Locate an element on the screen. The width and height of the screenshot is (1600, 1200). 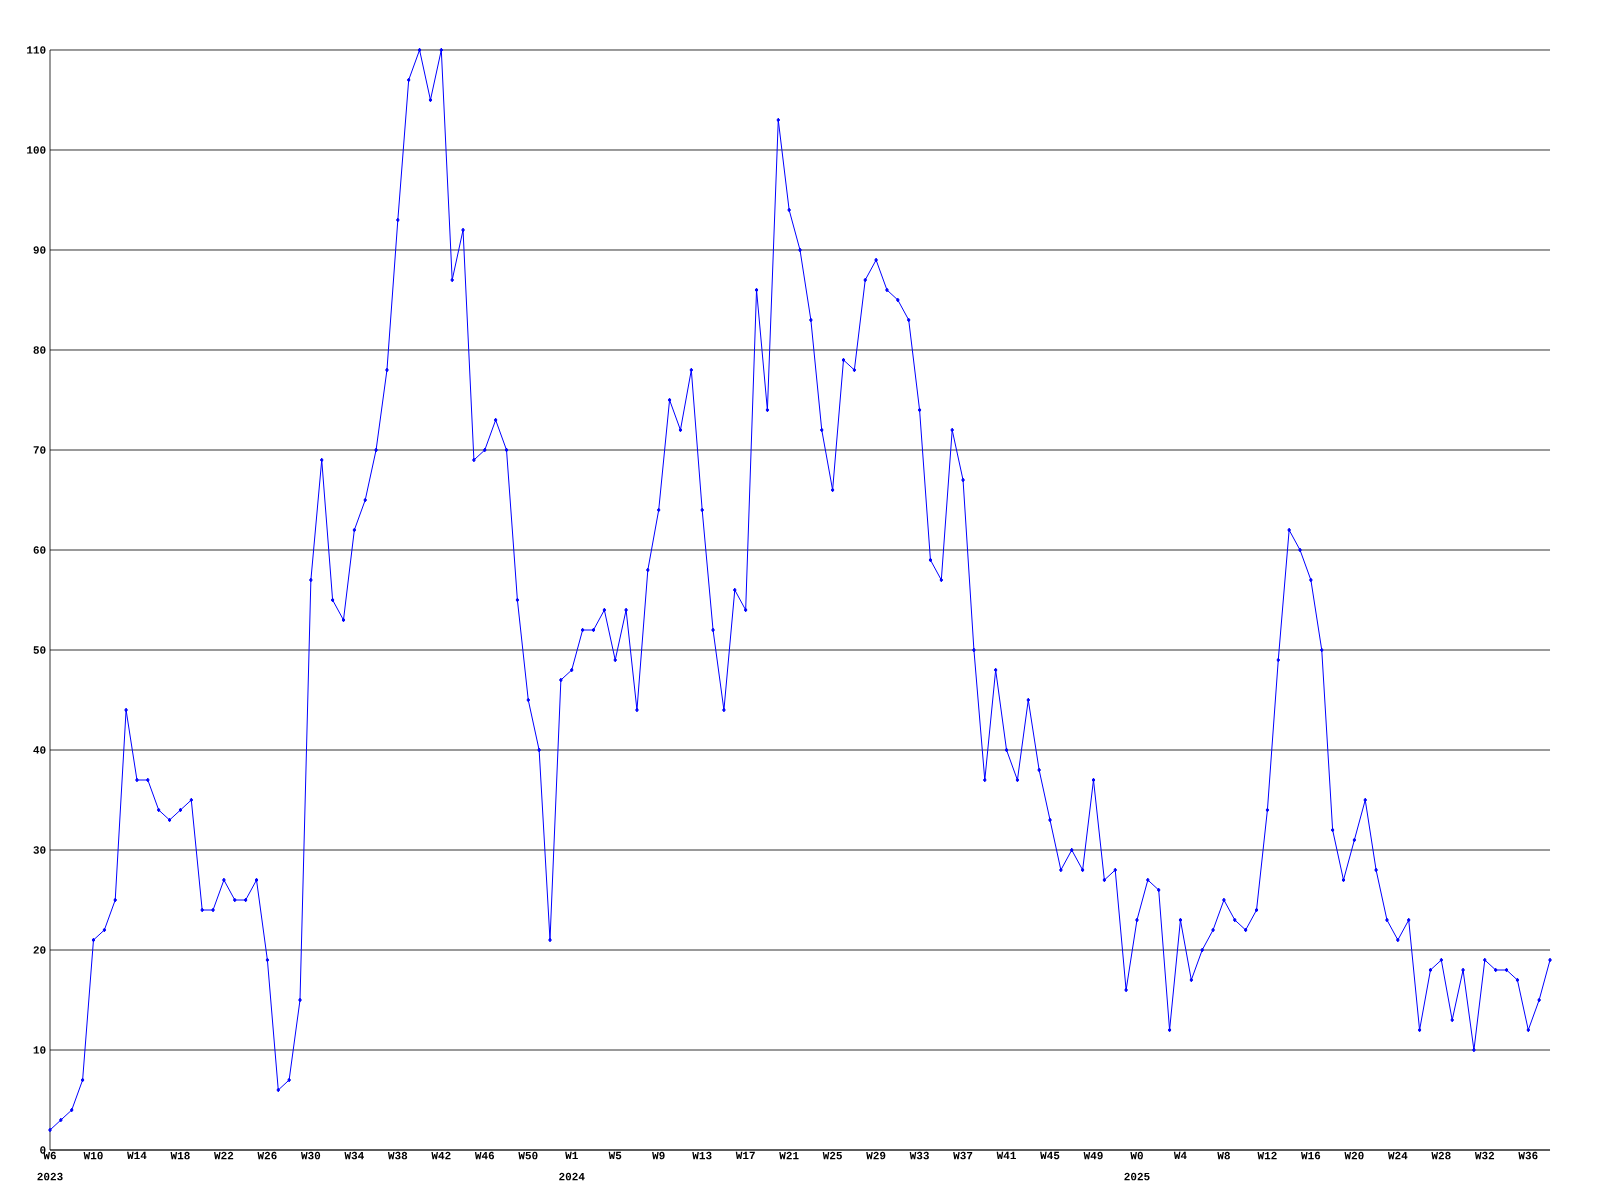
x-tick-label: W26 is located at coordinates (267, 1155).